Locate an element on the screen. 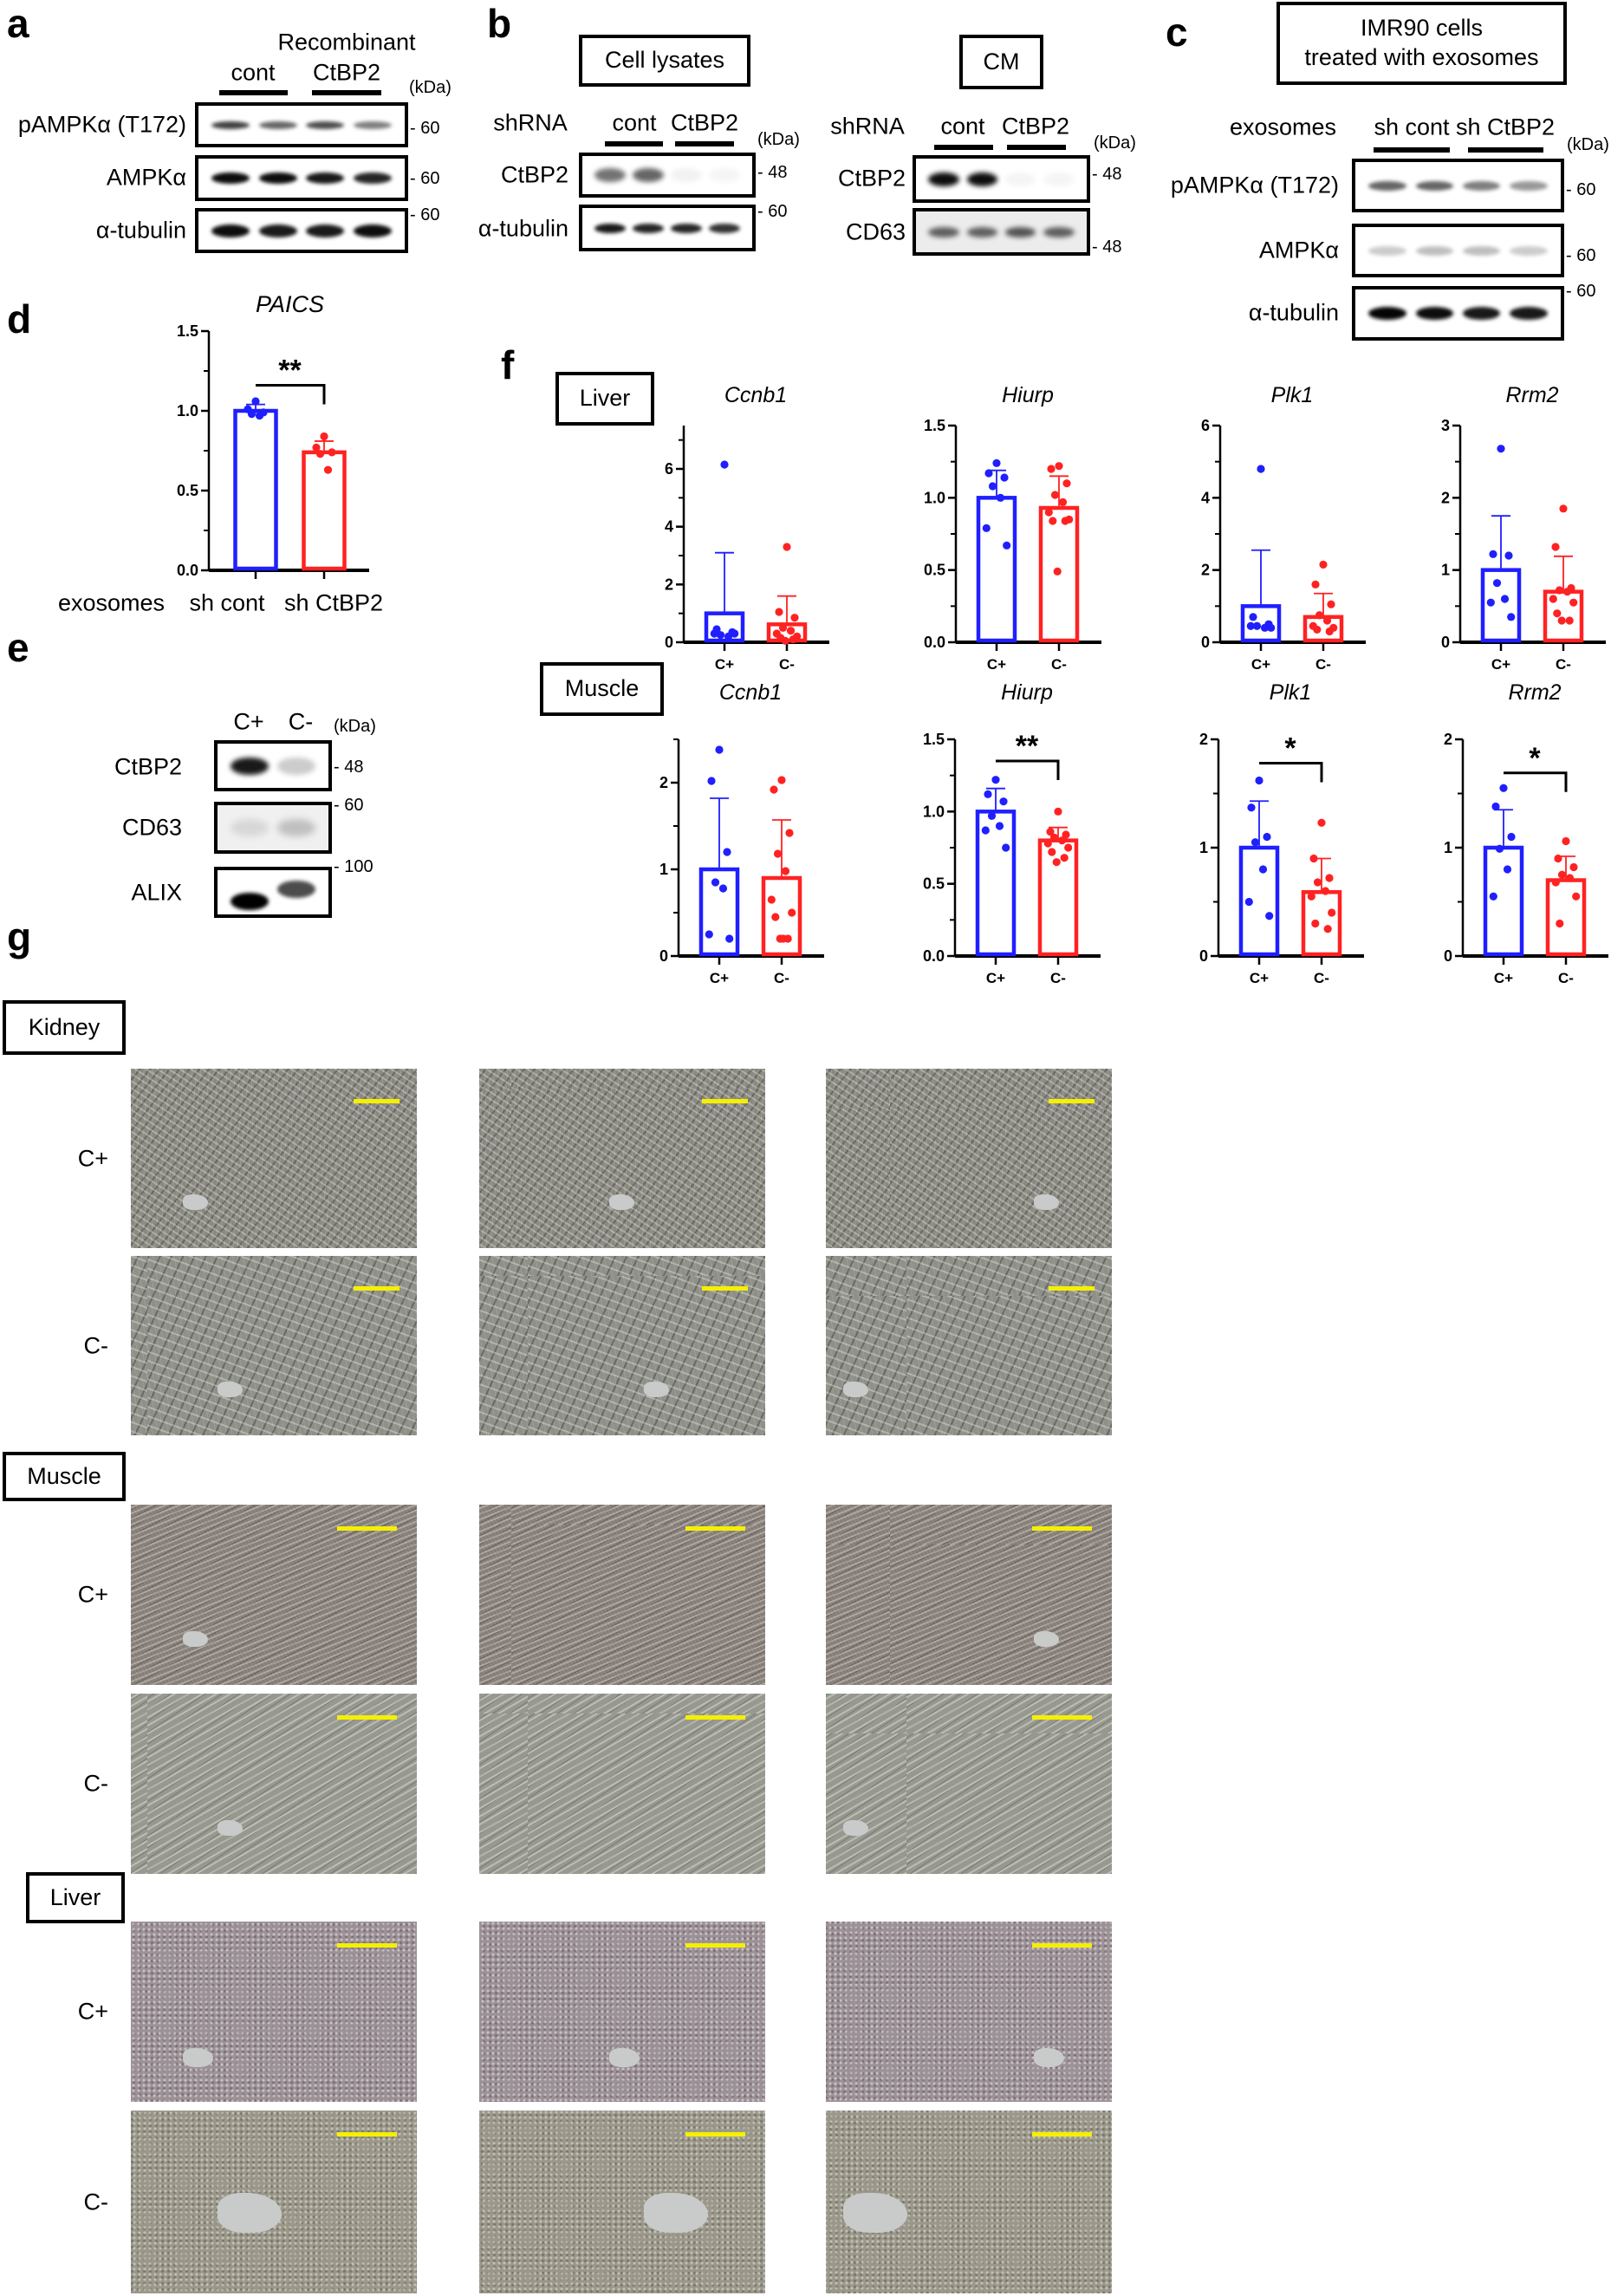 This screenshot has width=1611, height=2296. western-blot-ctbp2 is located at coordinates (667, 175).